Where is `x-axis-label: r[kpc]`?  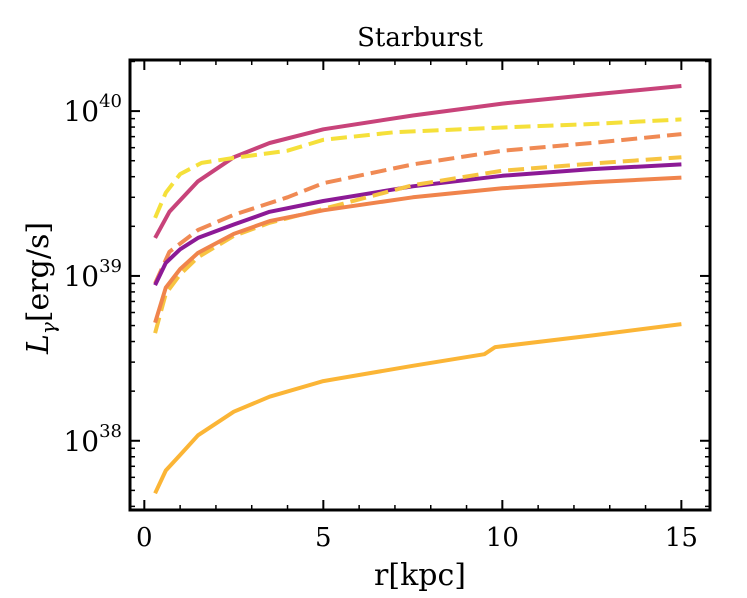
x-axis-label: r[kpc] is located at coordinates (420, 575).